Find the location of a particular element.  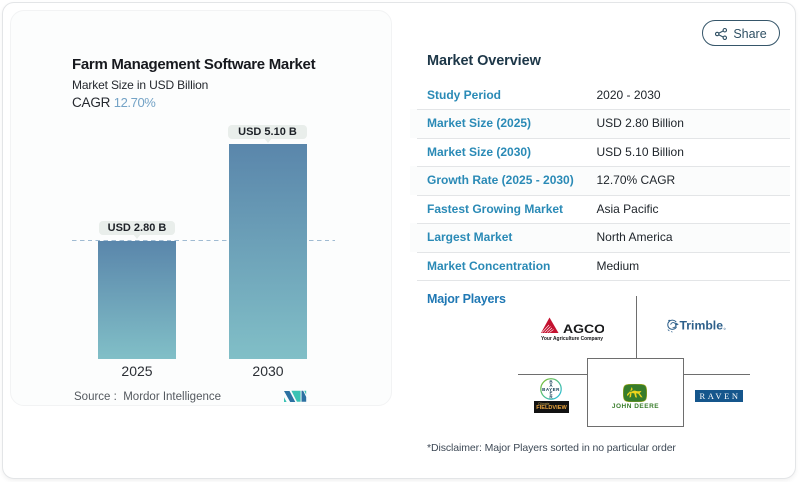

svg-text: E is located at coordinates (550, 393).